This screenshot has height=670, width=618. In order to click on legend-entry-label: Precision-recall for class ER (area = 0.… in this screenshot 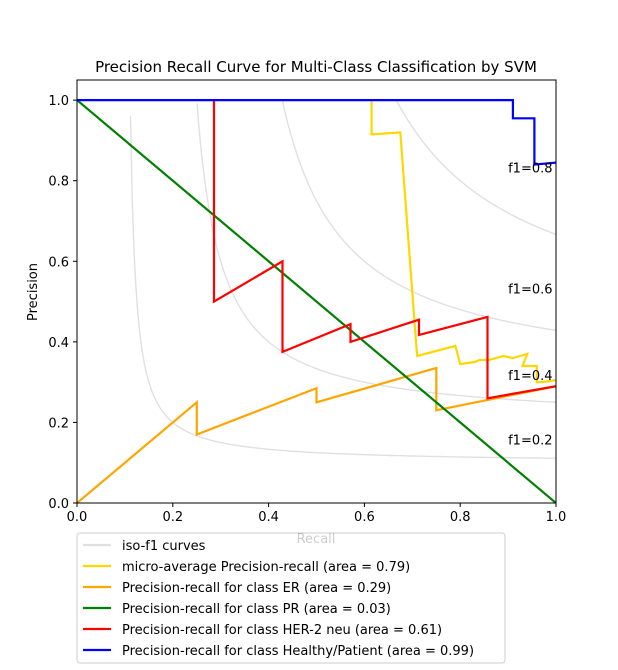, I will do `click(256, 588)`.